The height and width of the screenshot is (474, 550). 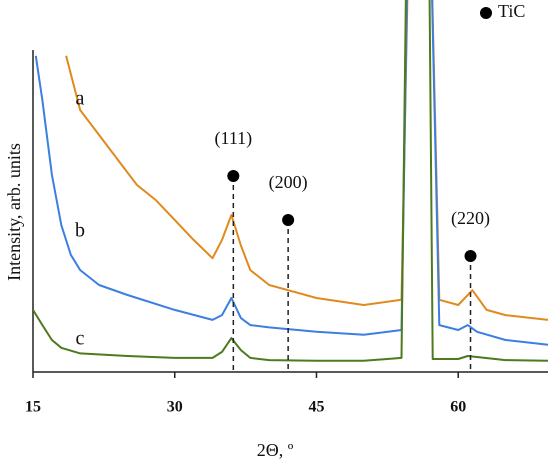 What do you see at coordinates (458, 407) in the screenshot?
I see `x-tick-label: 60` at bounding box center [458, 407].